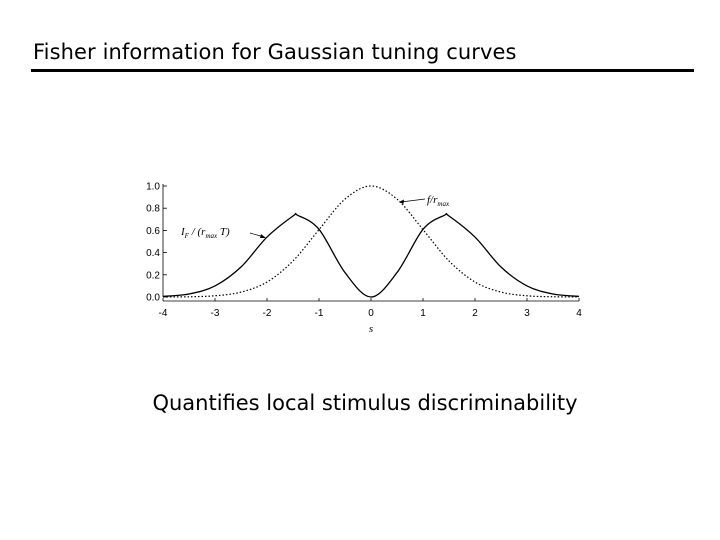 This screenshot has width=720, height=540. What do you see at coordinates (362, 70) in the screenshot?
I see `title-divider` at bounding box center [362, 70].